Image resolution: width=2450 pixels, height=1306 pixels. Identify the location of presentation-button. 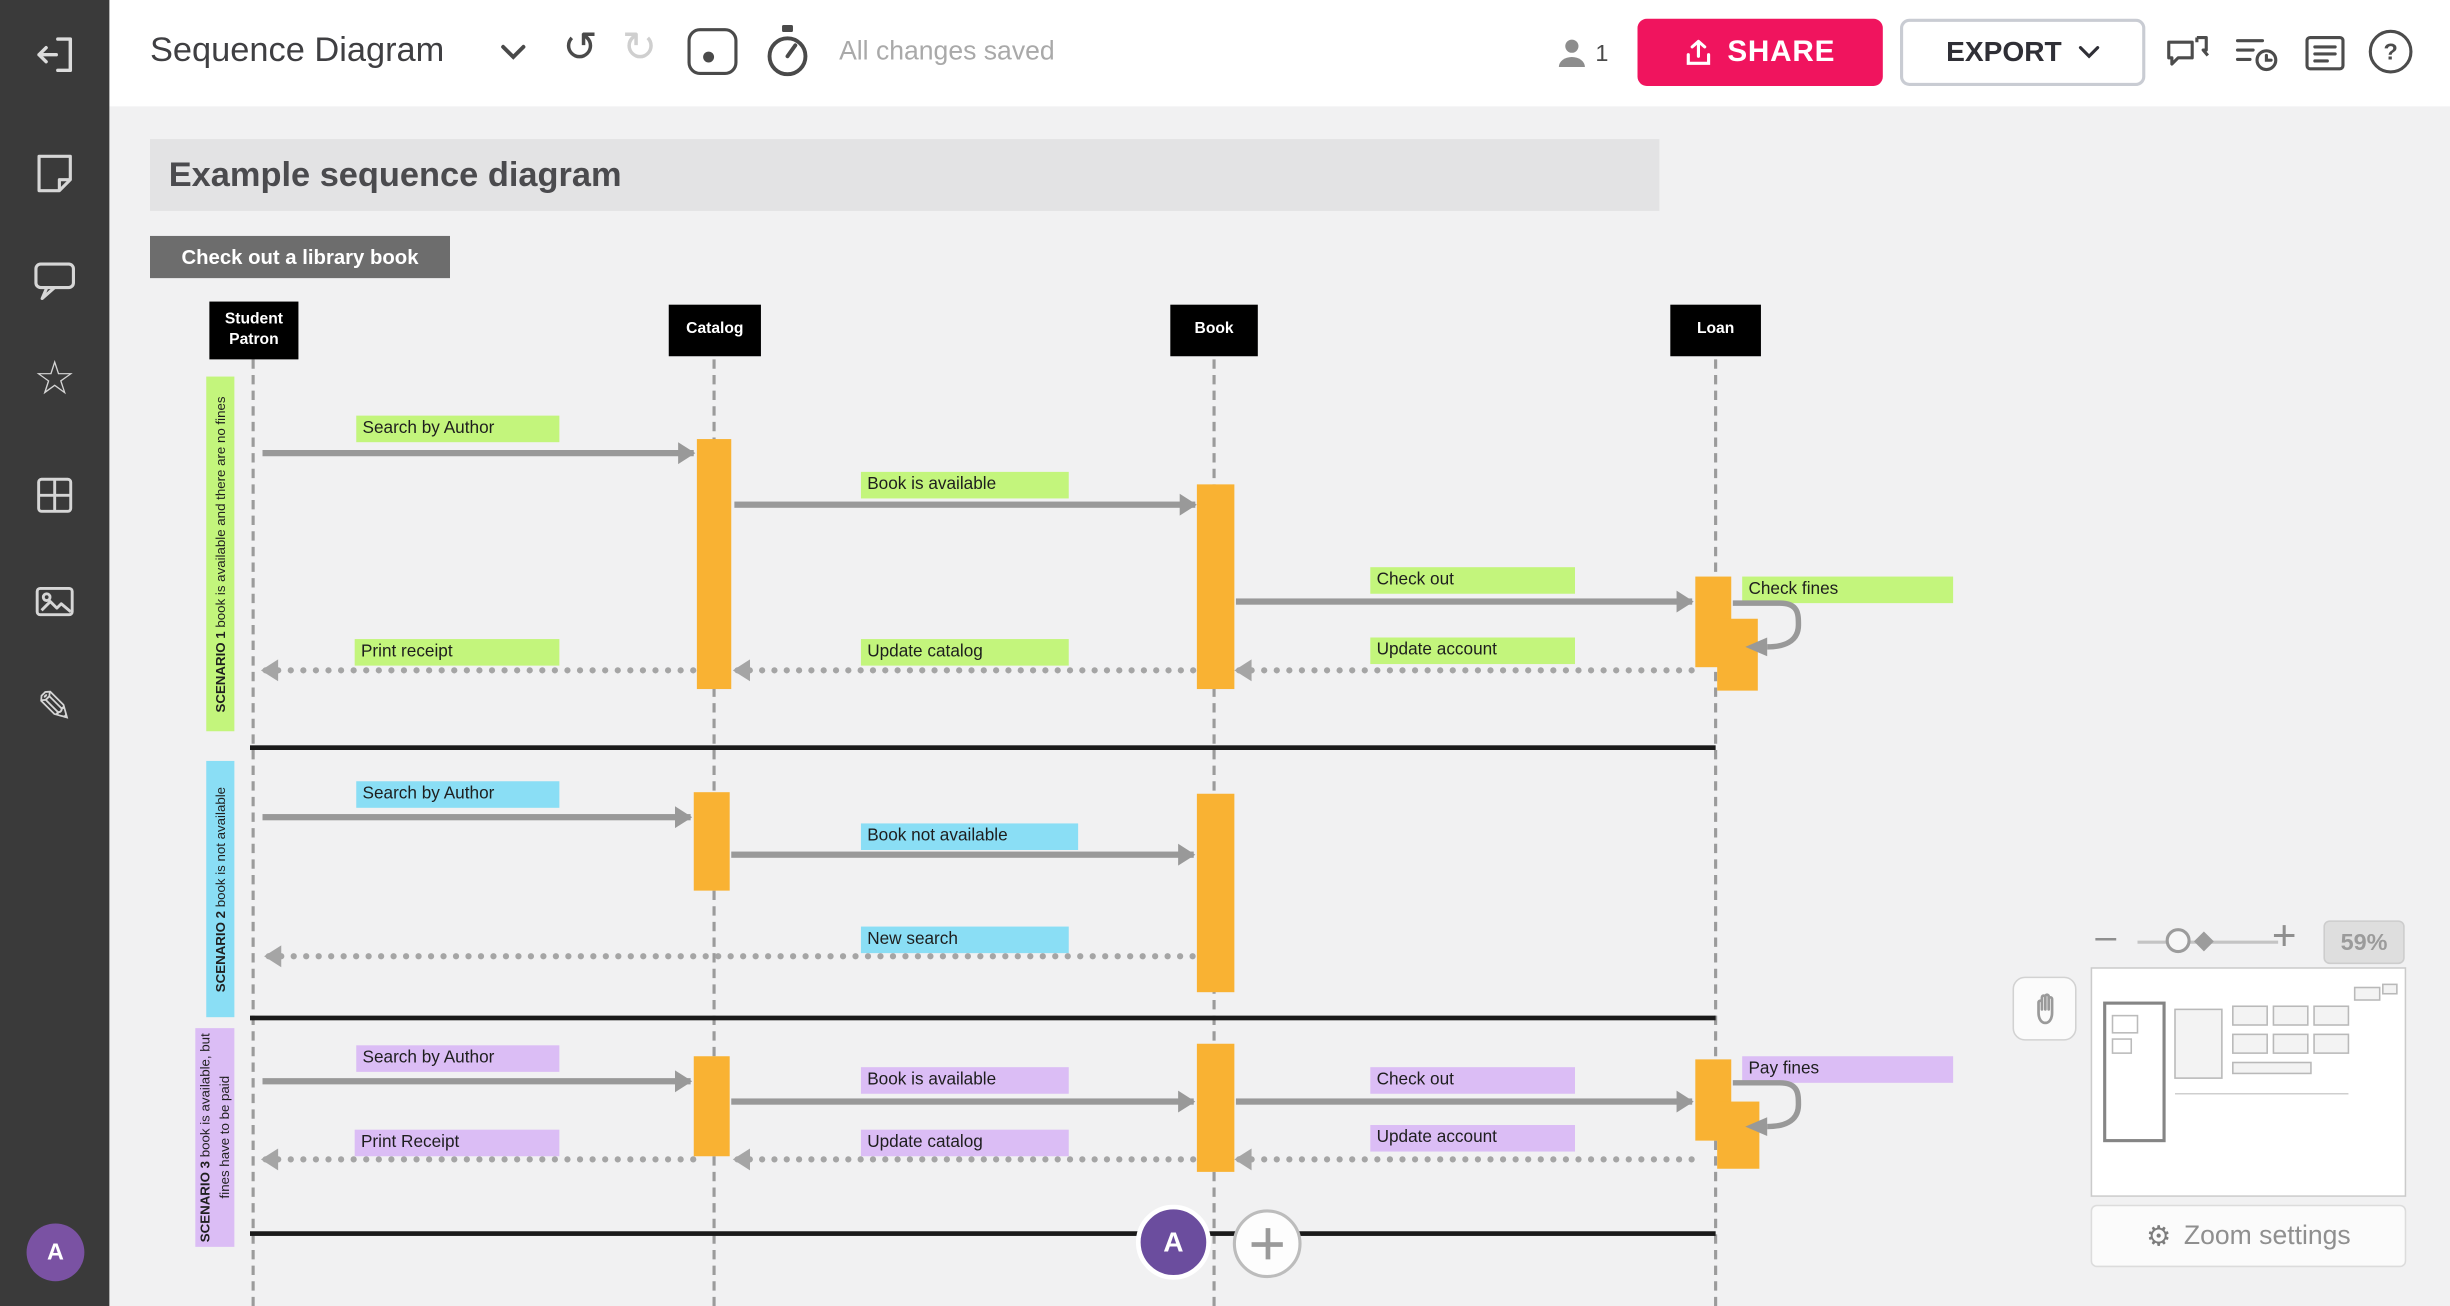
(712, 51).